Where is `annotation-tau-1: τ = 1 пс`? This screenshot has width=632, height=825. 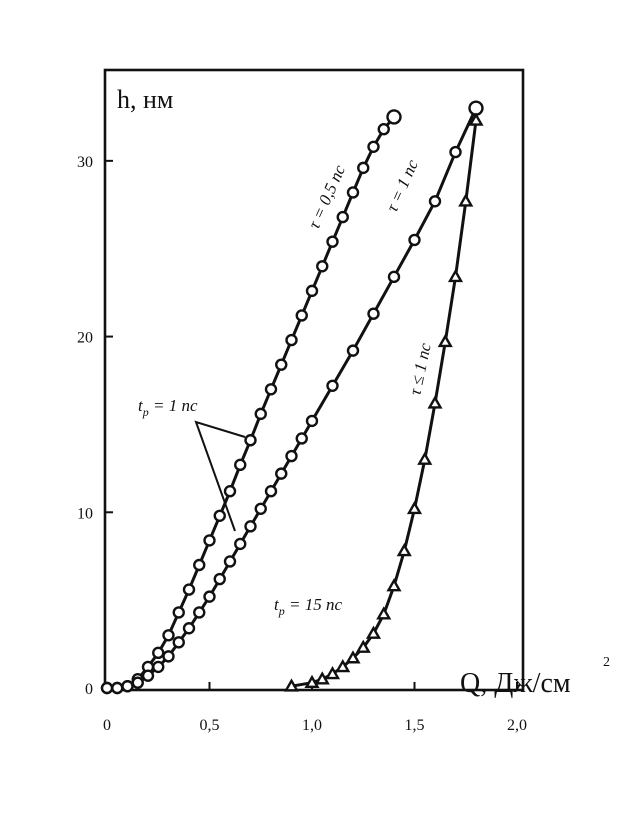
annotation-tau-1: τ = 1 пс is located at coordinates (402, 185).